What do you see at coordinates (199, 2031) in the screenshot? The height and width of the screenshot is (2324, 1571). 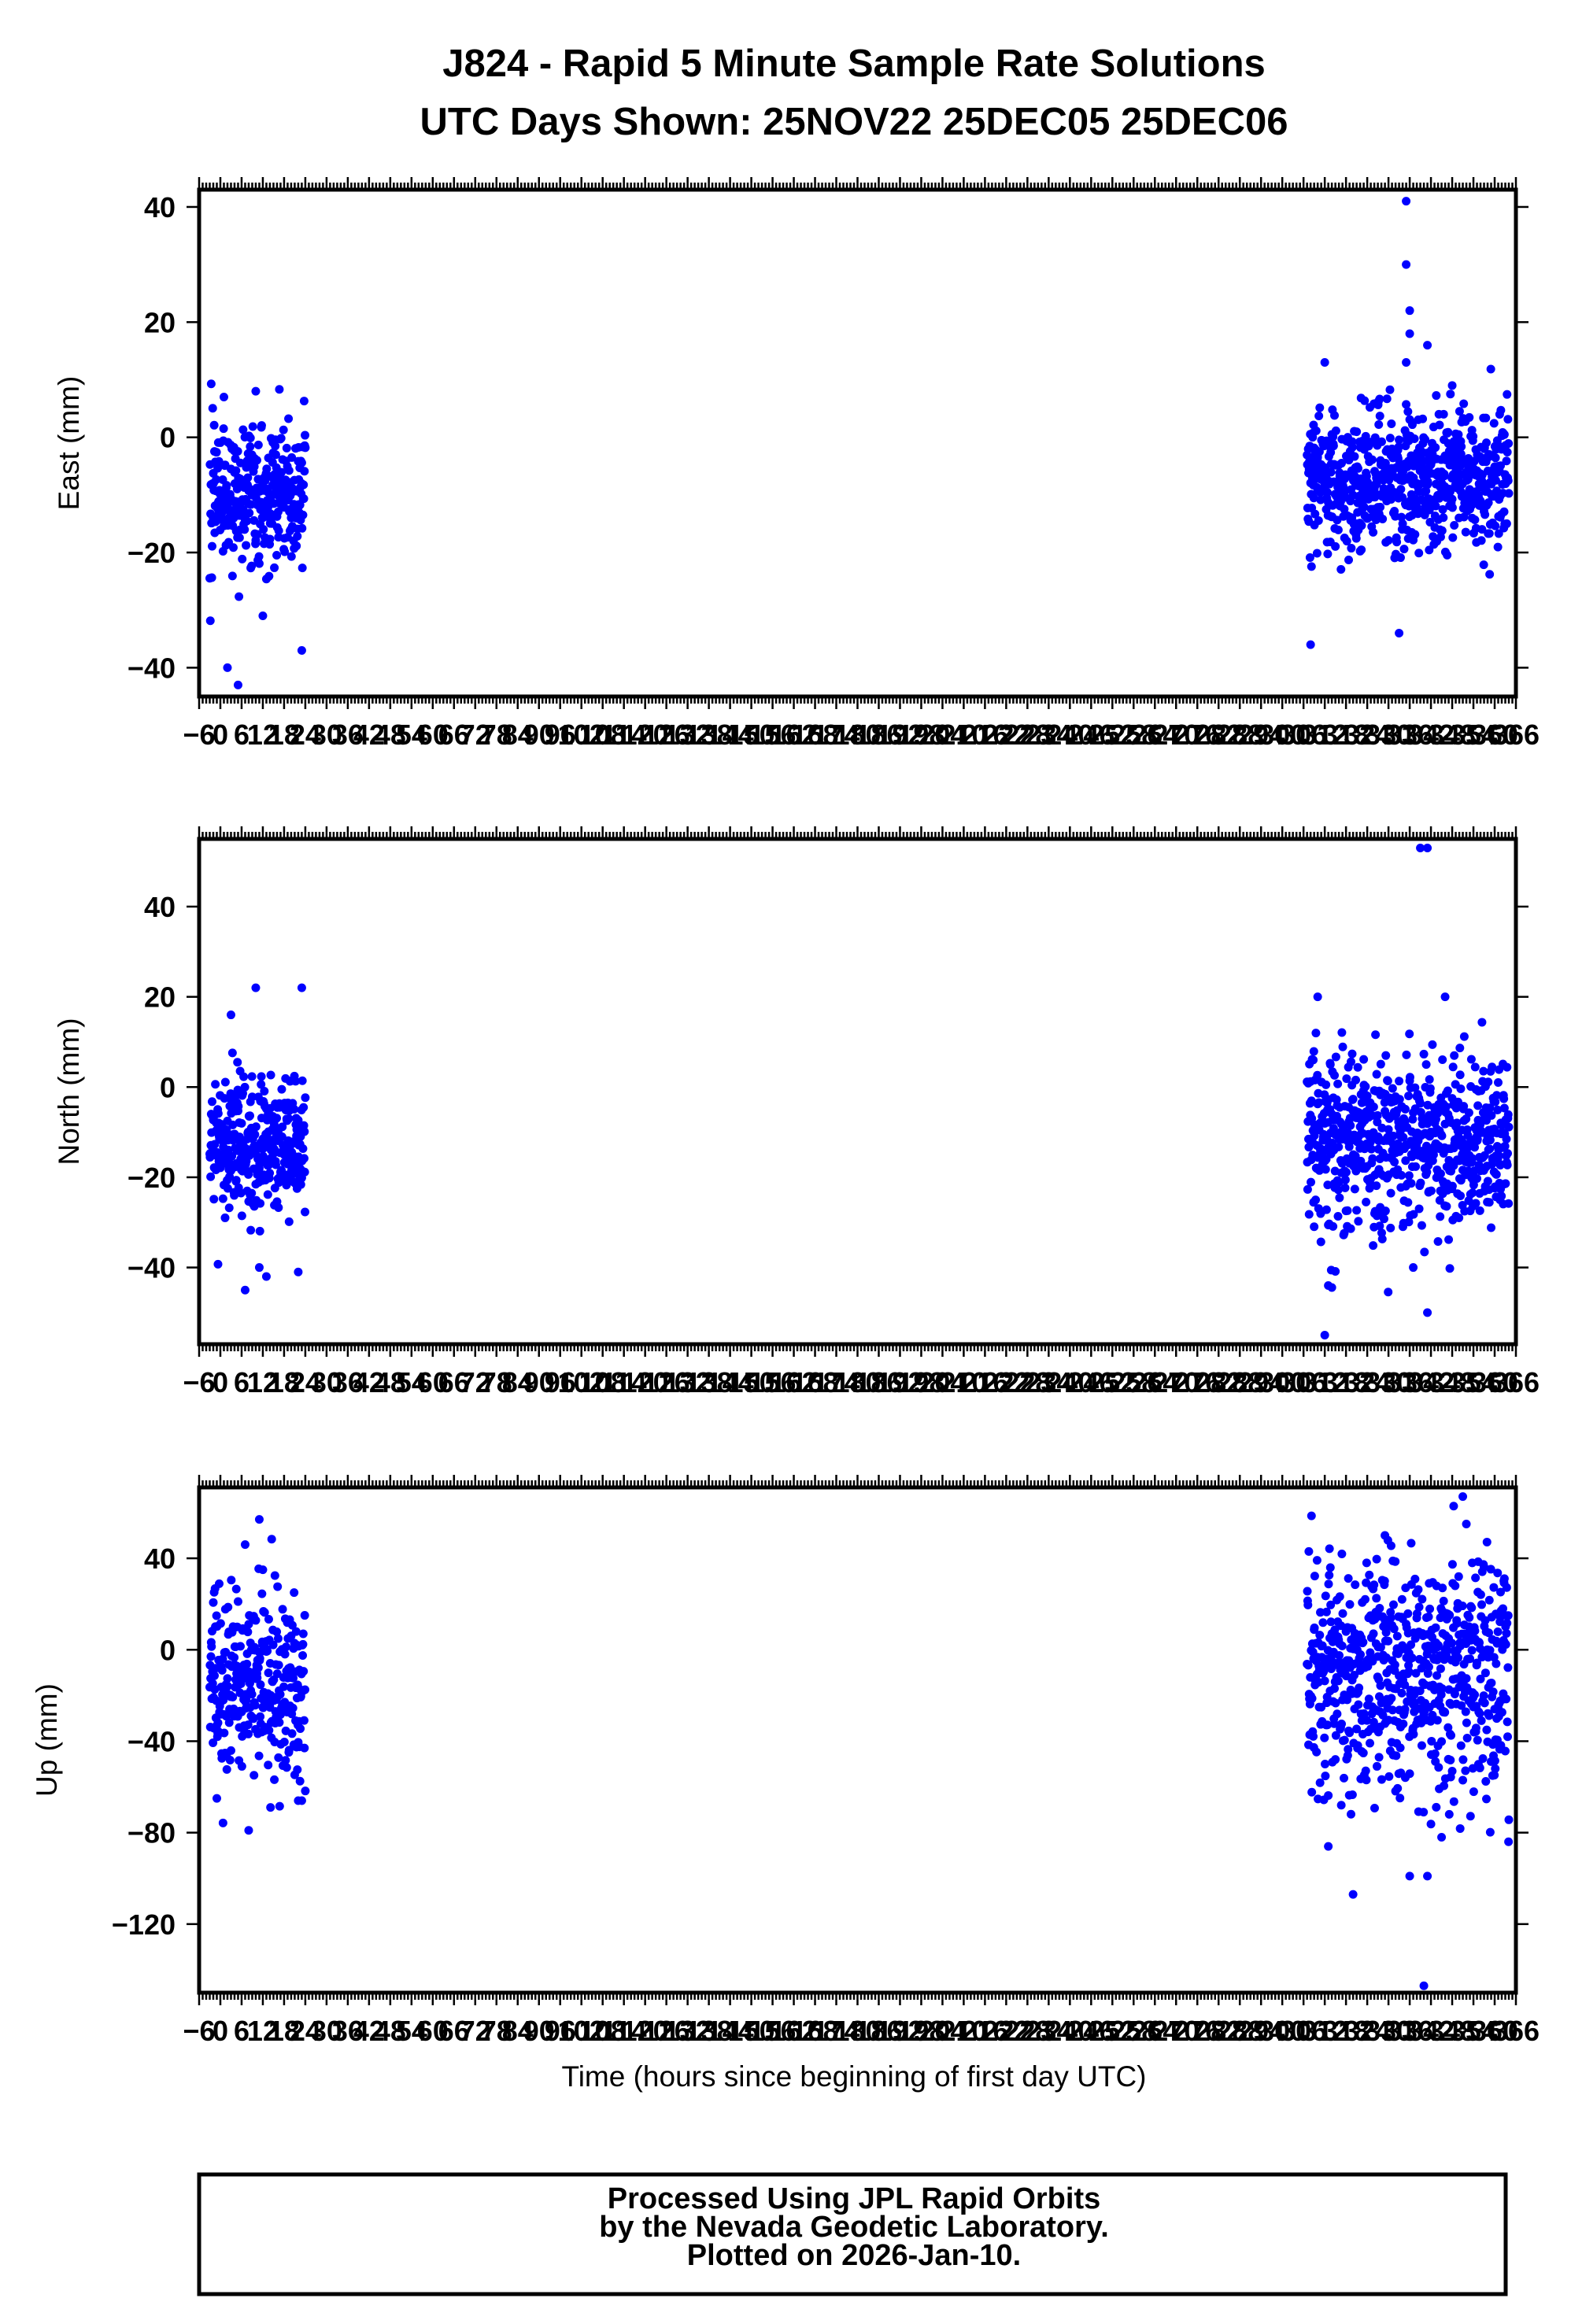 I see `x-tick-label: −6` at bounding box center [199, 2031].